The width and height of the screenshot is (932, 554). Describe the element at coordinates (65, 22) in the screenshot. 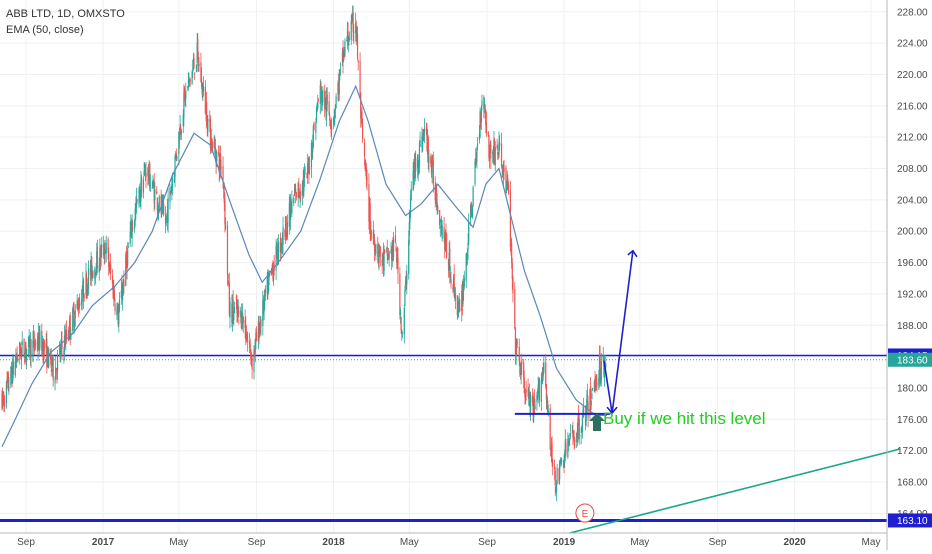

I see `chart-legend: ABB LTD, 1D, OMXSTO EMA (50, close)` at that location.